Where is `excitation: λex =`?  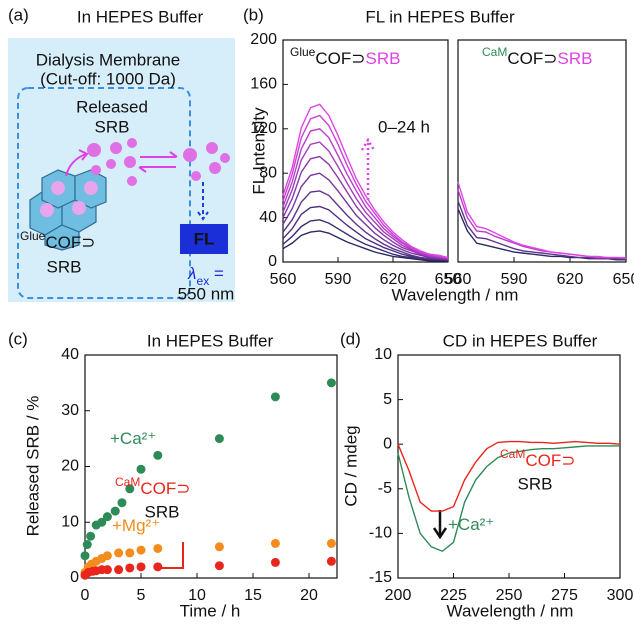 excitation: λex = is located at coordinates (205, 276).